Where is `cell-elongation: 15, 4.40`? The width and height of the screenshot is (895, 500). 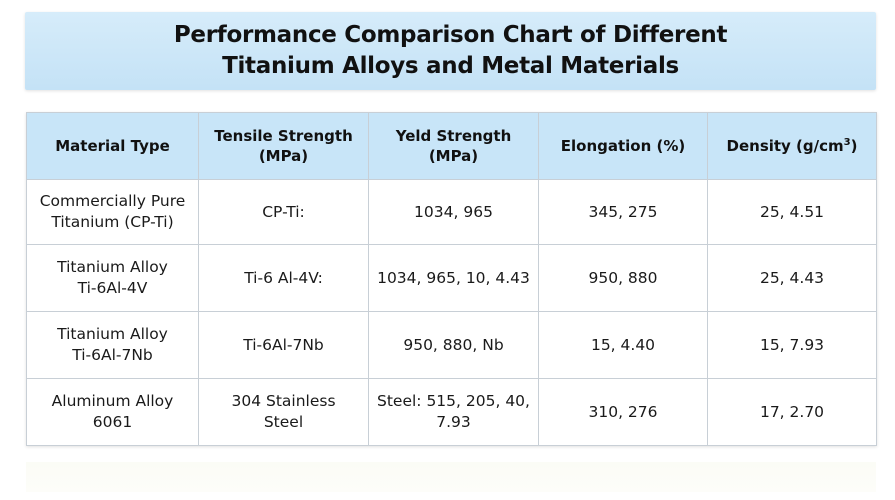 cell-elongation: 15, 4.40 is located at coordinates (623, 345).